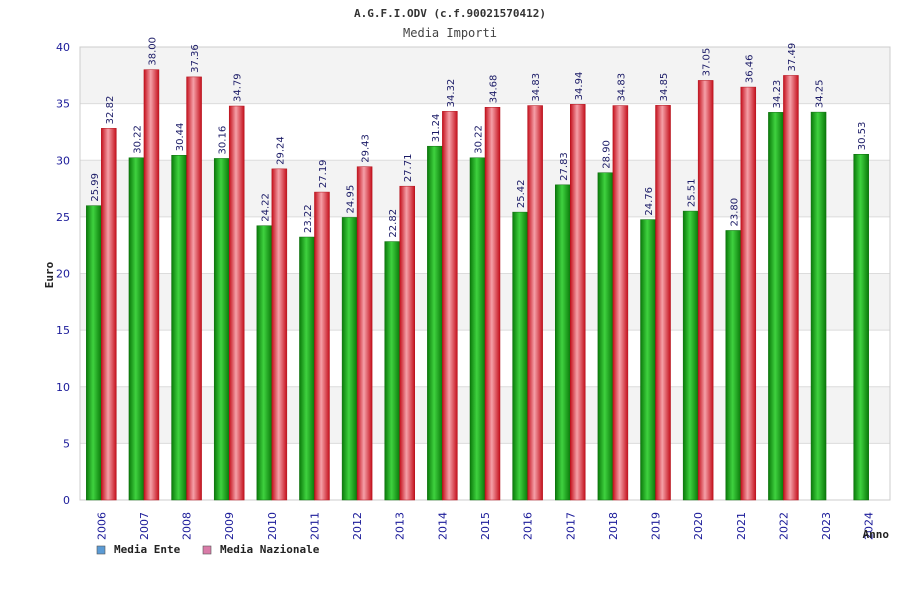  I want to click on x-tick-label: 2014, so click(442, 526).